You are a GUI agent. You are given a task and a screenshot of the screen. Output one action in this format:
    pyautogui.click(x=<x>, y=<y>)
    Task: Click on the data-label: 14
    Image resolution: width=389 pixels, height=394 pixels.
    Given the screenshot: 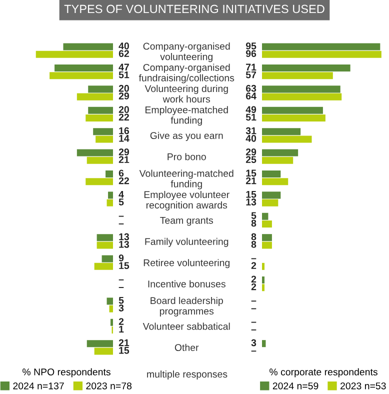 What is the action you would take?
    pyautogui.click(x=124, y=138)
    